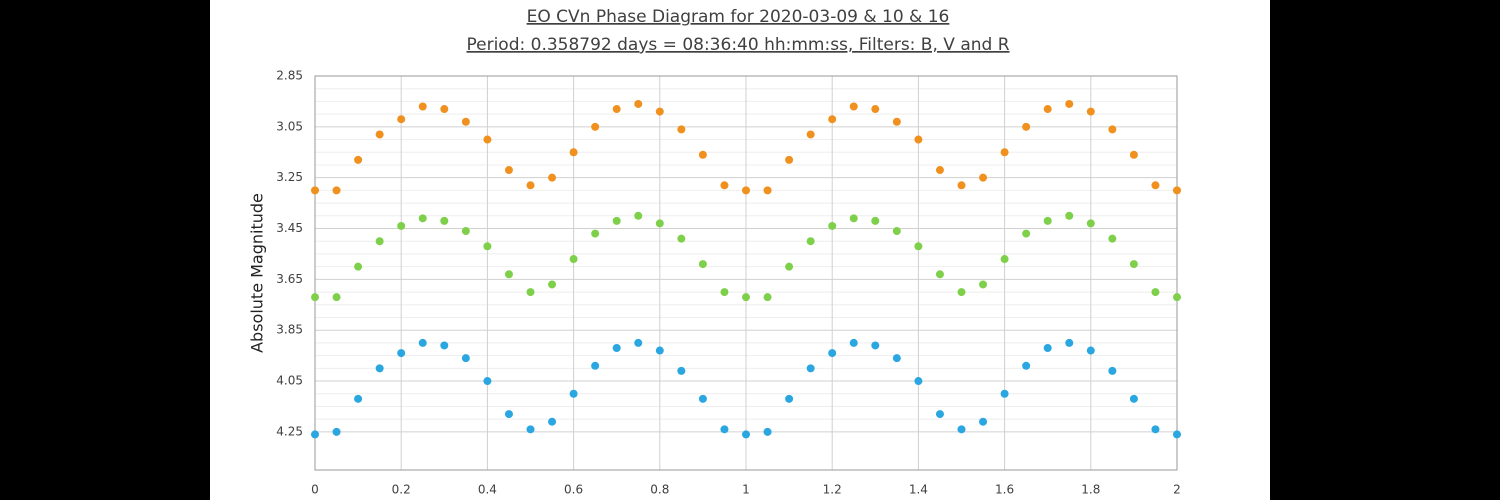  Describe the element at coordinates (918, 490) in the screenshot. I see `x-tick-label: 1.4` at that location.